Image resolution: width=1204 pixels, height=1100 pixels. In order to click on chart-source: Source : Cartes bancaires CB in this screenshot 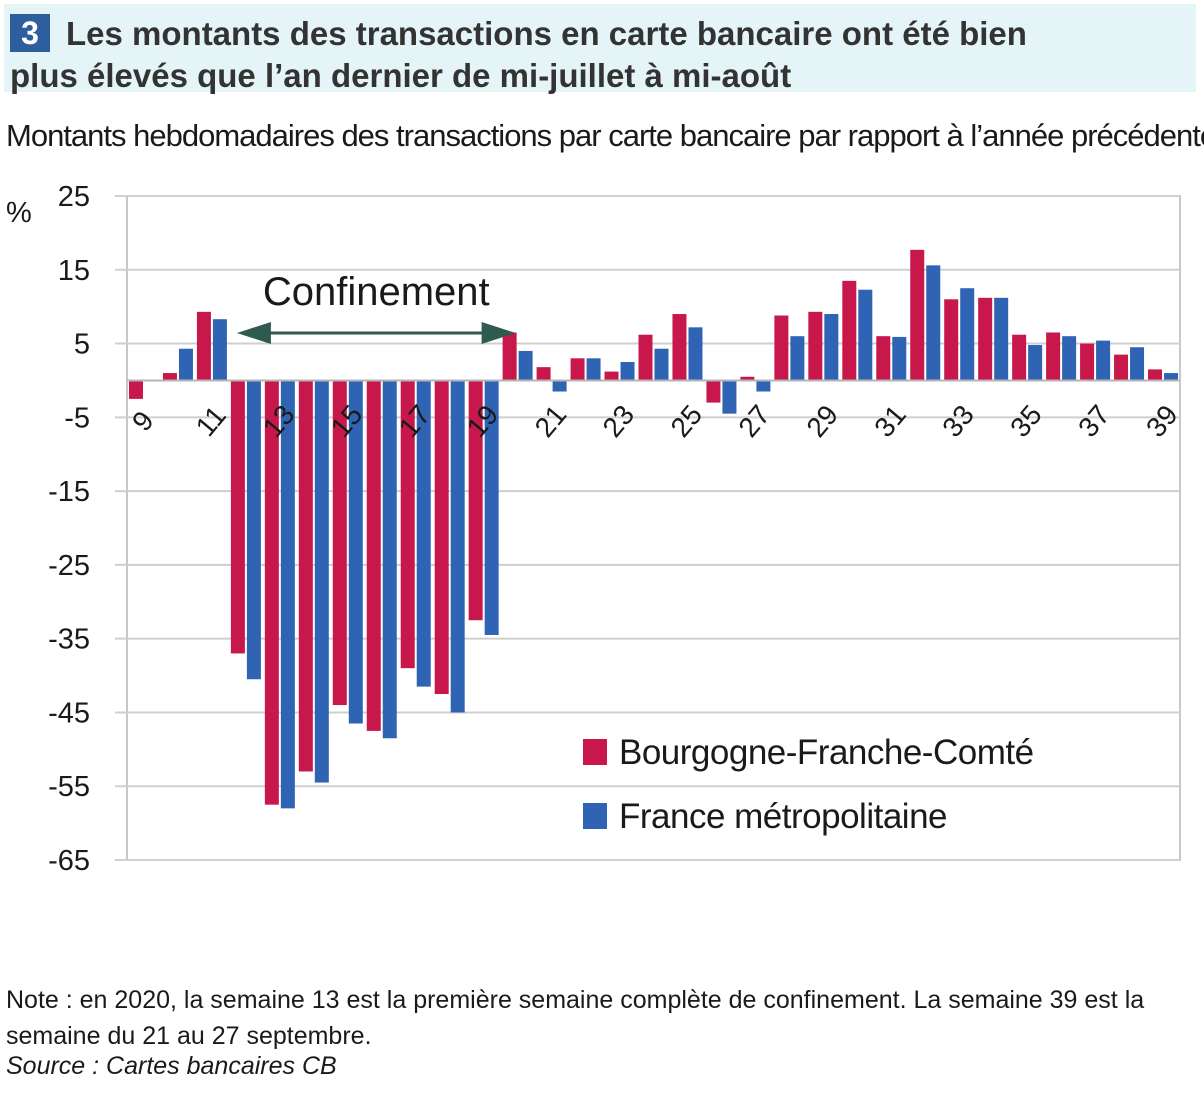, I will do `click(171, 1066)`.